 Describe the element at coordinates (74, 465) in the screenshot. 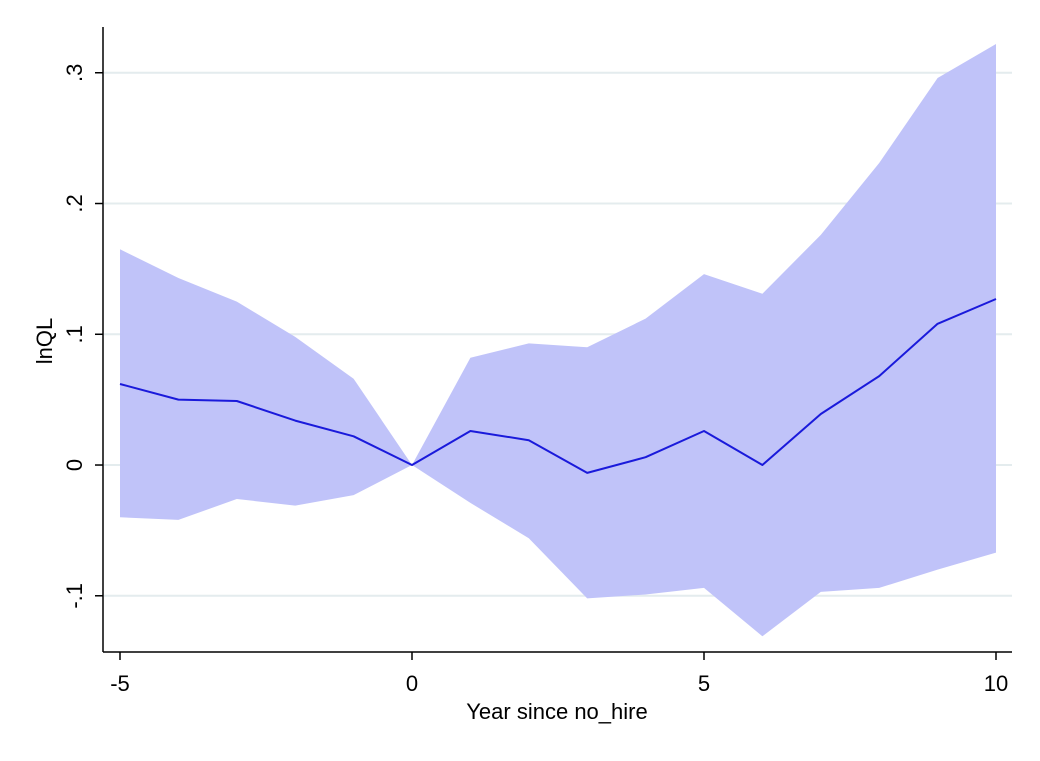

I see `y-tick-label-1: 0` at that location.